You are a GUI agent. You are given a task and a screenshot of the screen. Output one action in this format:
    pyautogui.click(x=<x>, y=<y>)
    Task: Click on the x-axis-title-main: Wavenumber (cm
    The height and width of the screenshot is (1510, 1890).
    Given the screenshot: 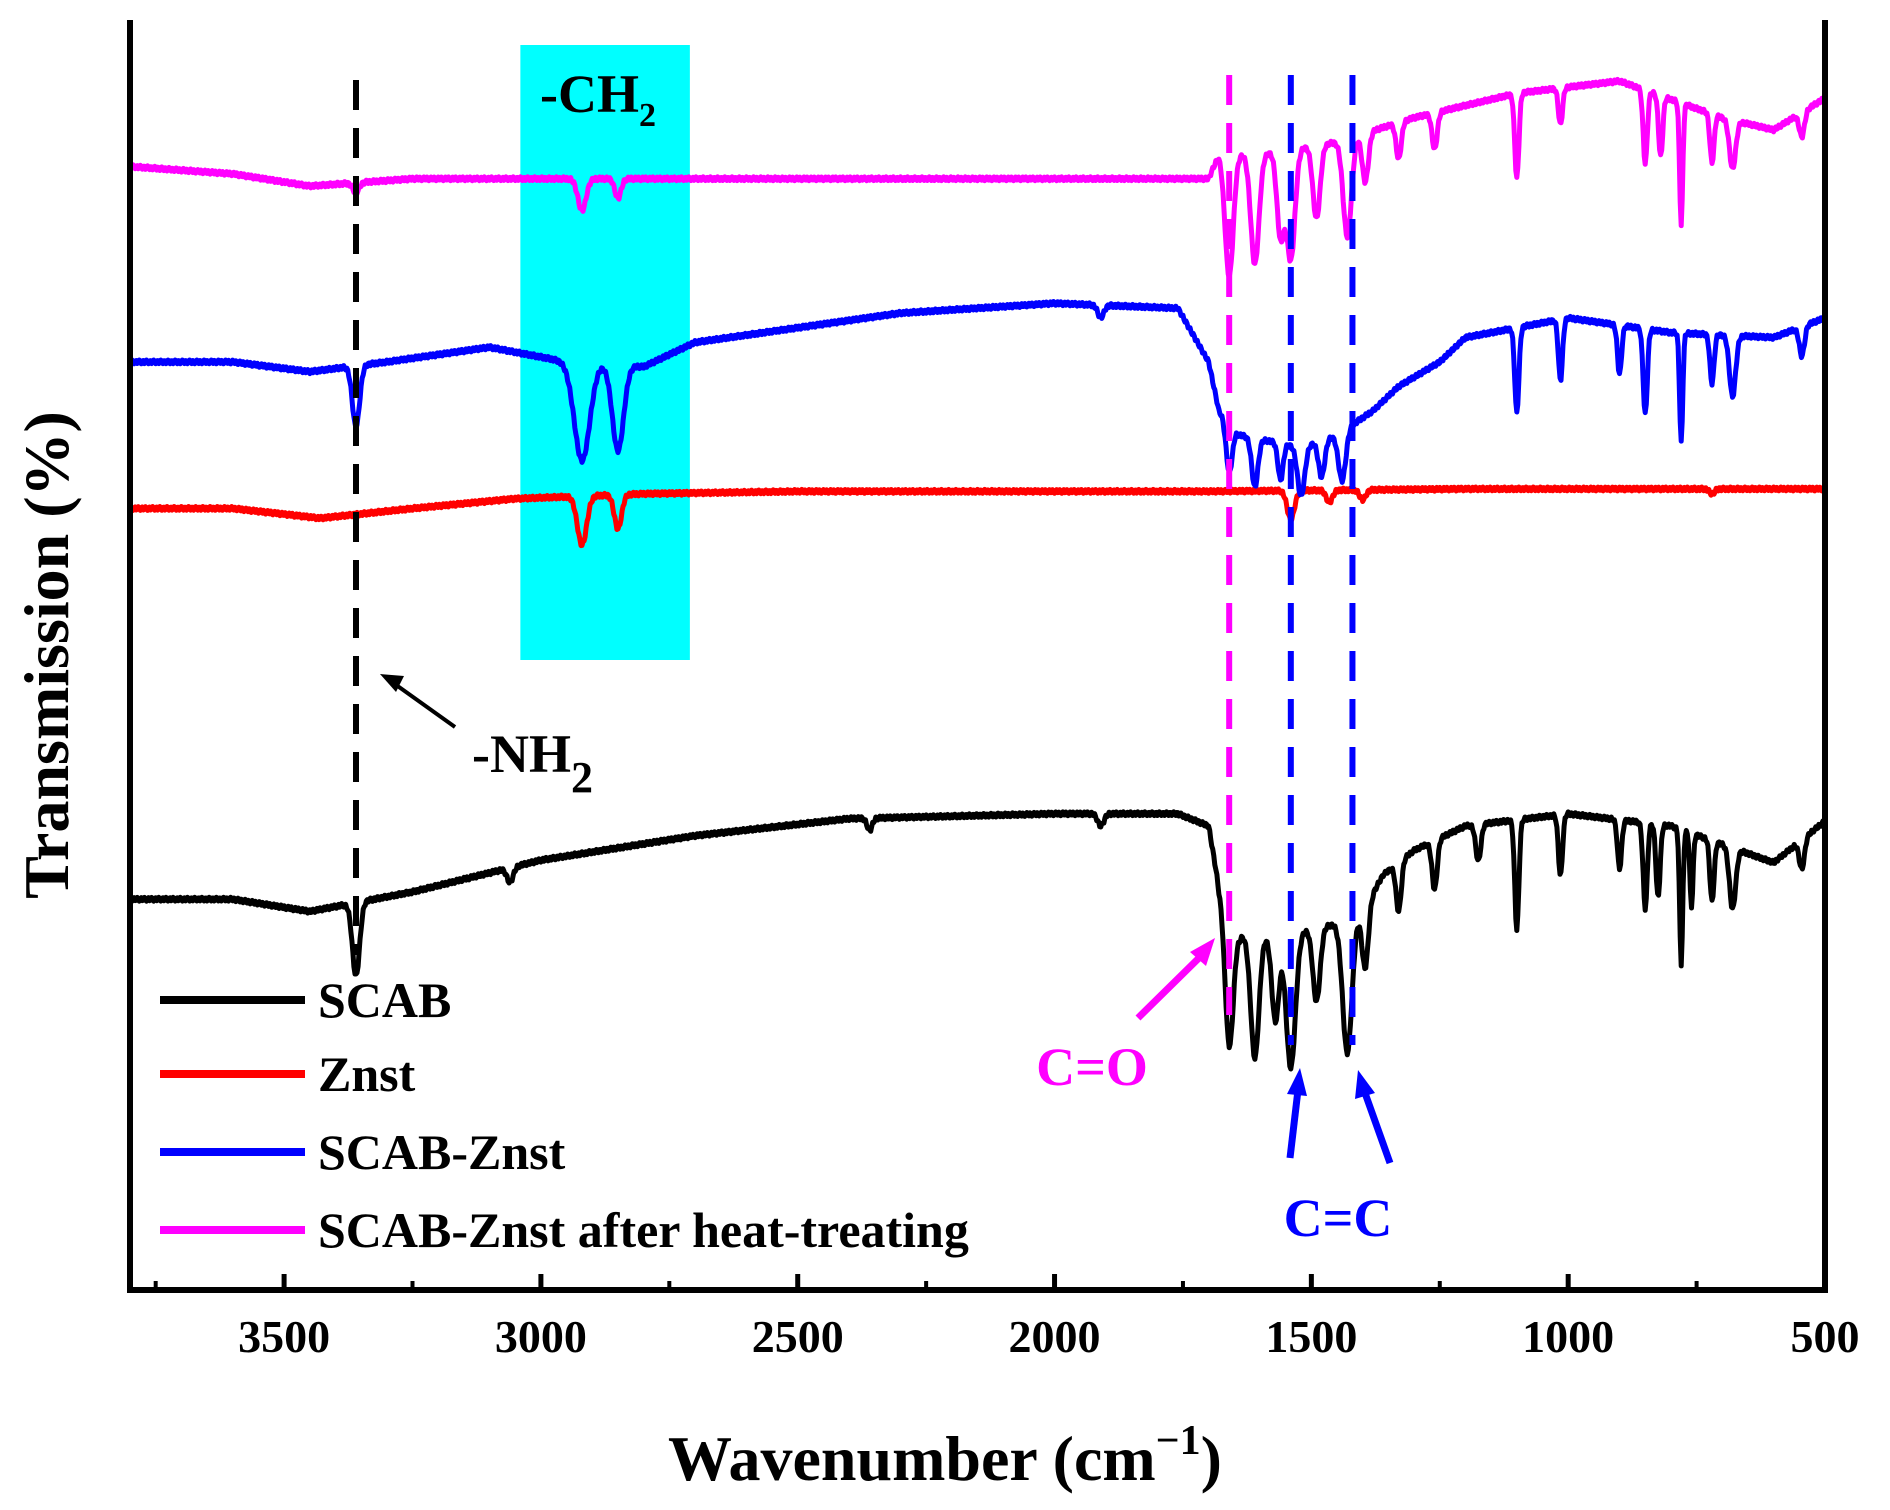 What is the action you would take?
    pyautogui.click(x=912, y=1458)
    